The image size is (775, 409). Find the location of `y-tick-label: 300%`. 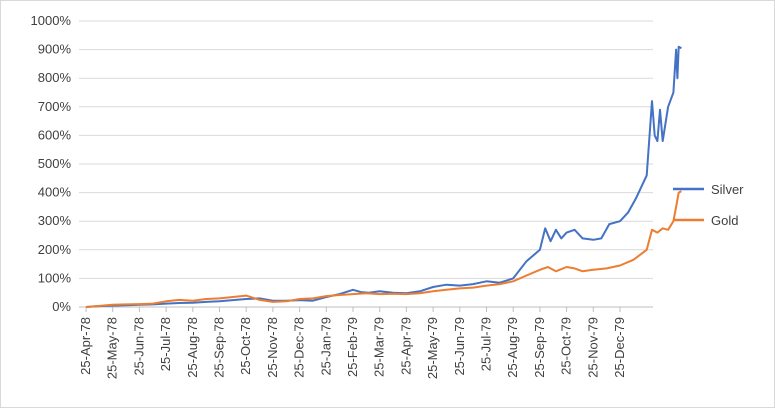

y-tick-label: 300% is located at coordinates (55, 220).